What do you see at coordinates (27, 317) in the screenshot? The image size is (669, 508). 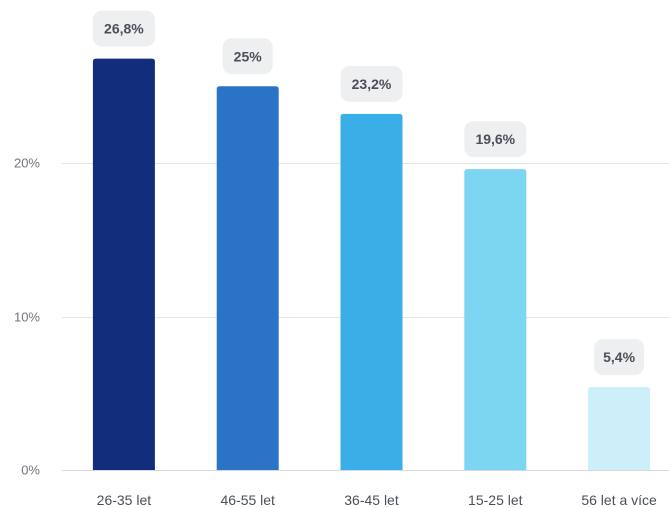 I see `y-tick-label: 10%` at bounding box center [27, 317].